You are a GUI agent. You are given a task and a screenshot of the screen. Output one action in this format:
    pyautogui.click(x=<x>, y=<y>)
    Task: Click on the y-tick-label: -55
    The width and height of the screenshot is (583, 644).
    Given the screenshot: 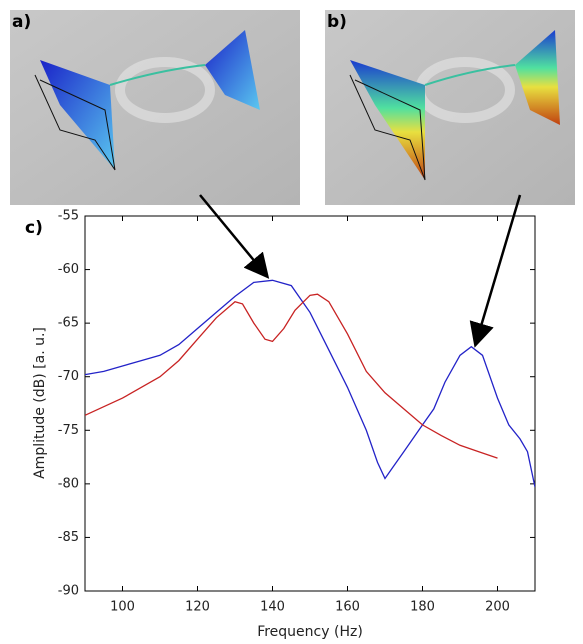 What is the action you would take?
    pyautogui.click(x=68, y=216)
    